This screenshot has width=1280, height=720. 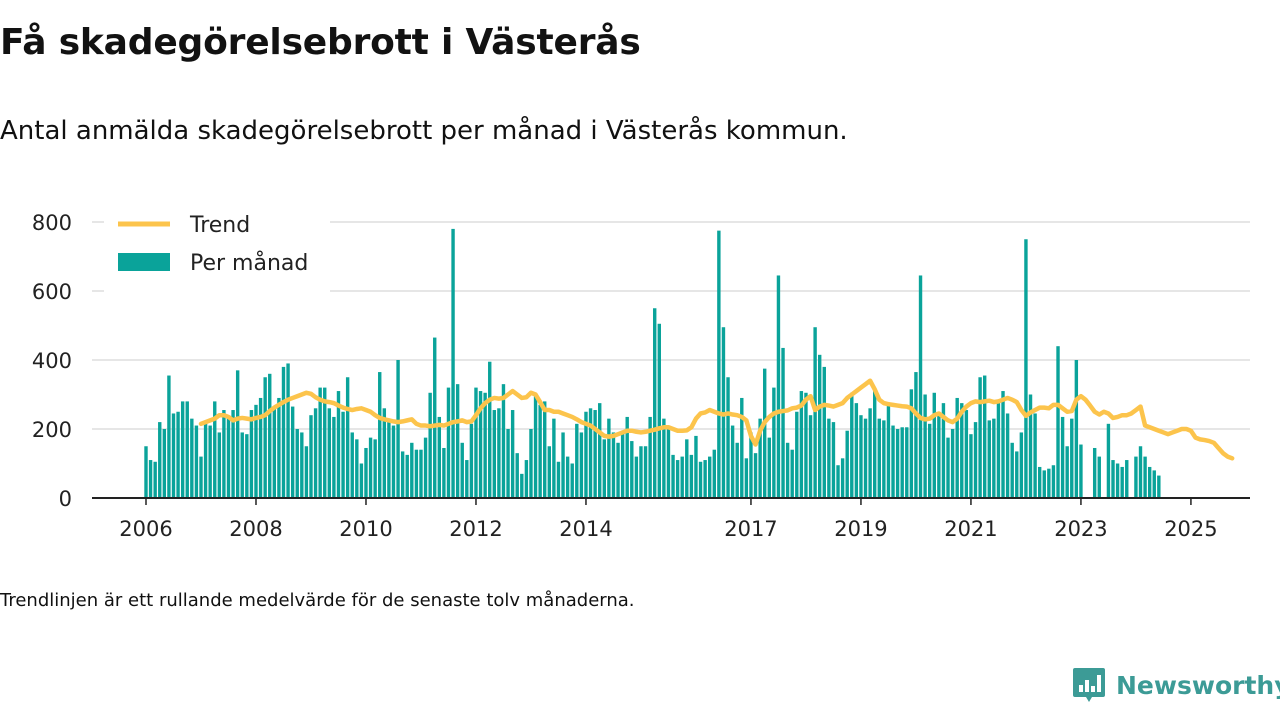 What do you see at coordinates (1176, 685) in the screenshot?
I see `brand-logo: Newsworthy` at bounding box center [1176, 685].